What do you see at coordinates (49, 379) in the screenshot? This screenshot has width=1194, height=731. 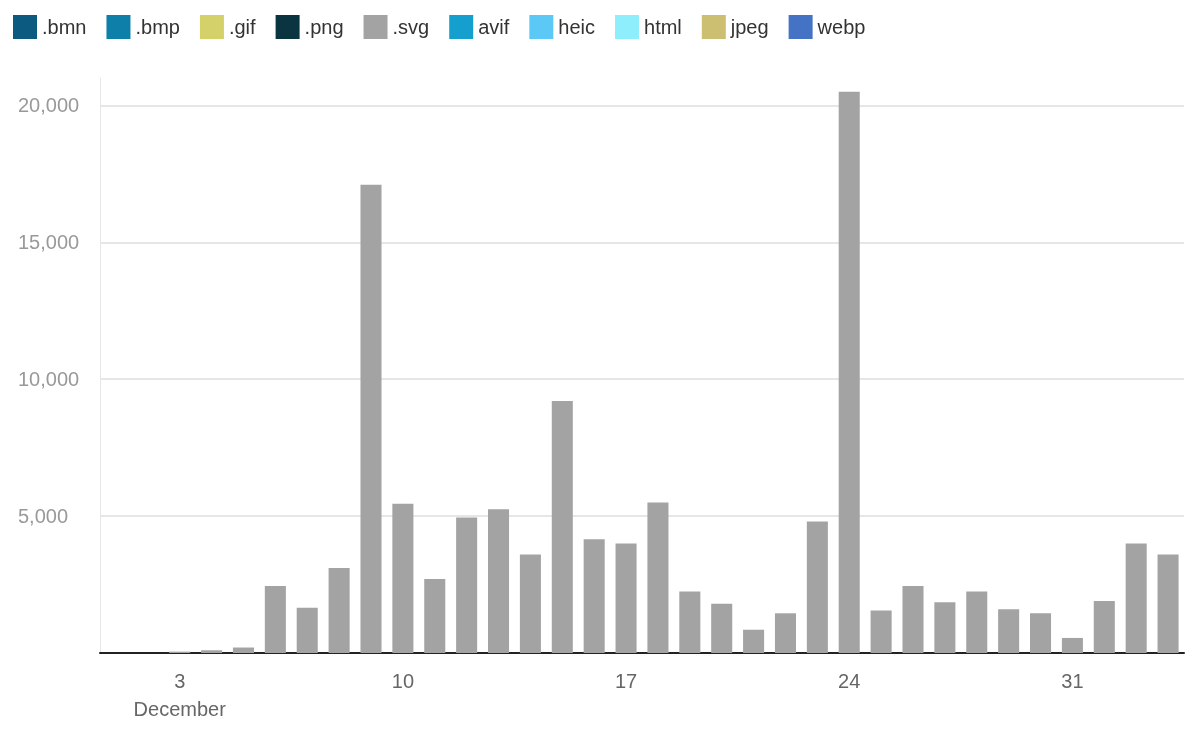 I see `y-tick-label: 10,000` at bounding box center [49, 379].